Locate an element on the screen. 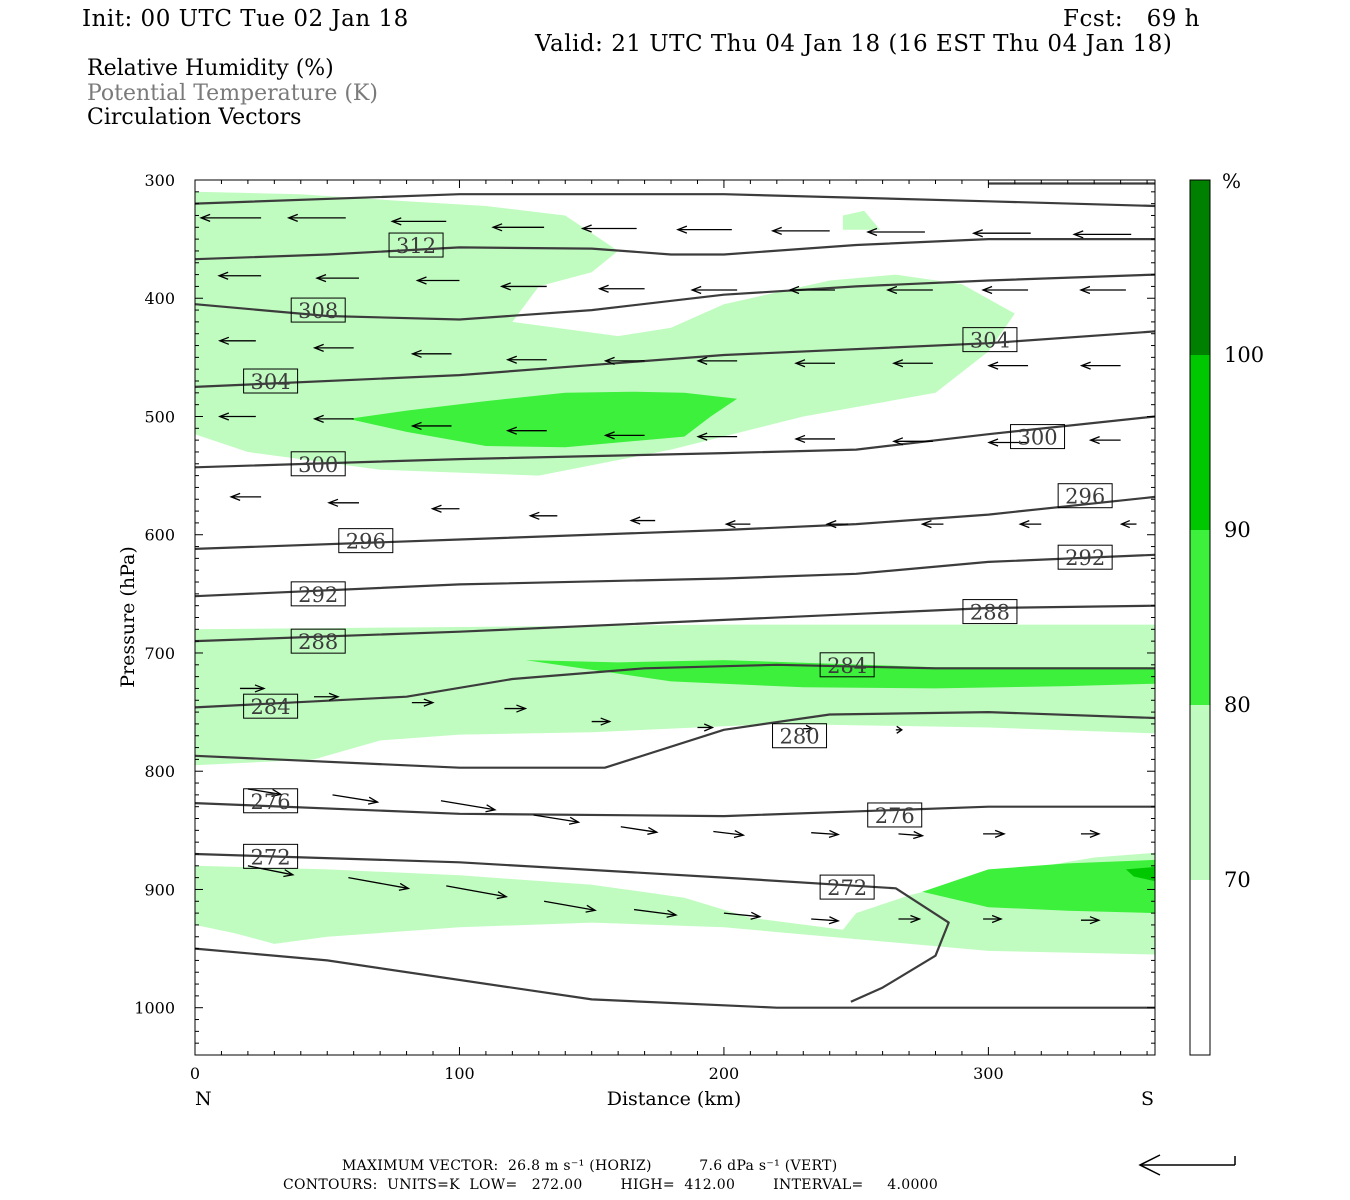 This screenshot has height=1200, width=1350. svg-text: 276 is located at coordinates (271, 802).